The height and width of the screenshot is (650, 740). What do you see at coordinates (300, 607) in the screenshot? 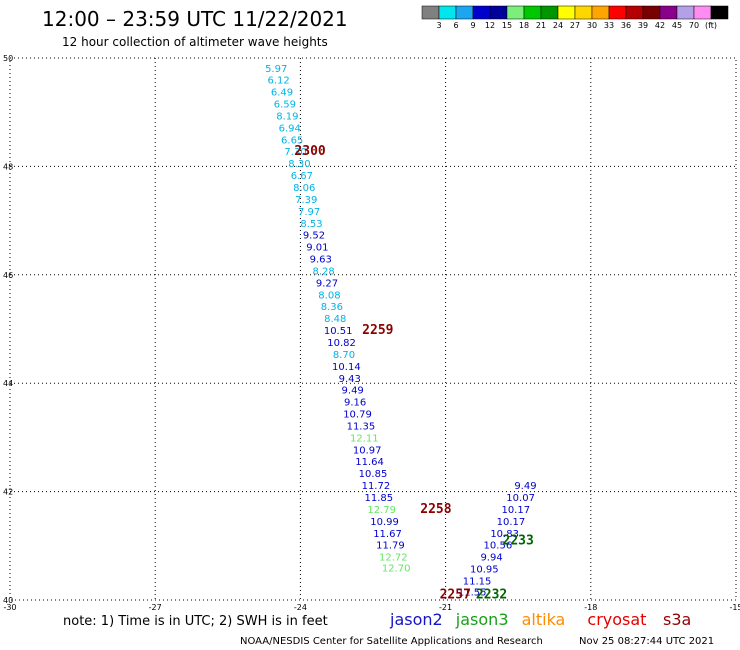
I see `x-tick-label: -24` at bounding box center [300, 607].